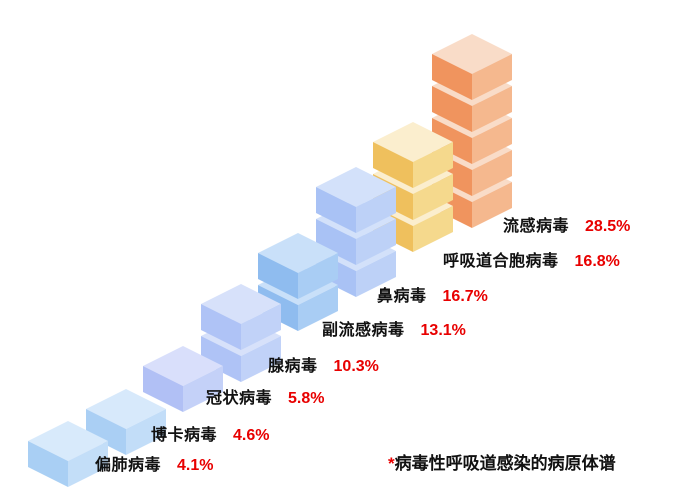 Image resolution: width=687 pixels, height=497 pixels. What do you see at coordinates (402, 296) in the screenshot?
I see `virus-name: 鼻病毒` at bounding box center [402, 296].